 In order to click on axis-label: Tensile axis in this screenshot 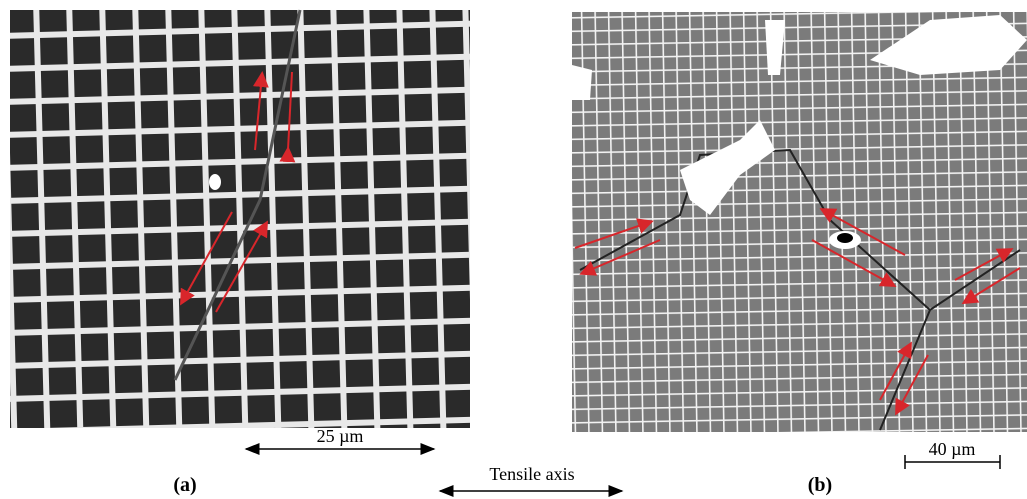, I will do `click(531, 474)`.